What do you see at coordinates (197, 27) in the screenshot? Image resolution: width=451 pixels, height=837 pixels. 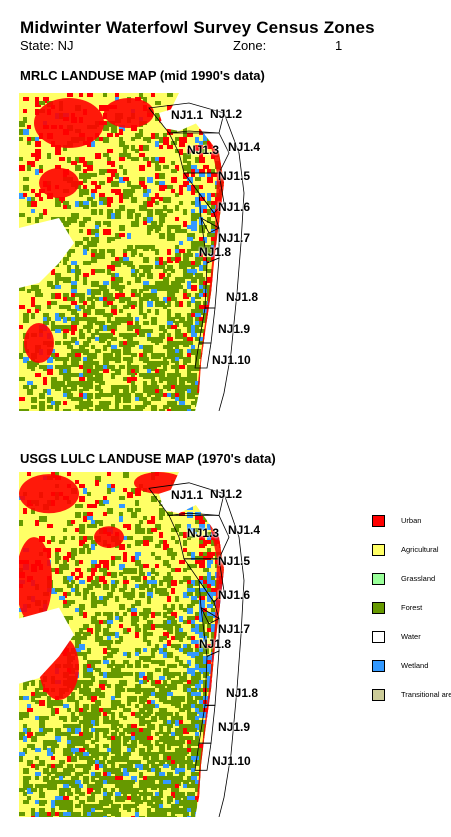 I see `page-title: Midwinter Waterfowl Survey Census Zones` at bounding box center [197, 27].